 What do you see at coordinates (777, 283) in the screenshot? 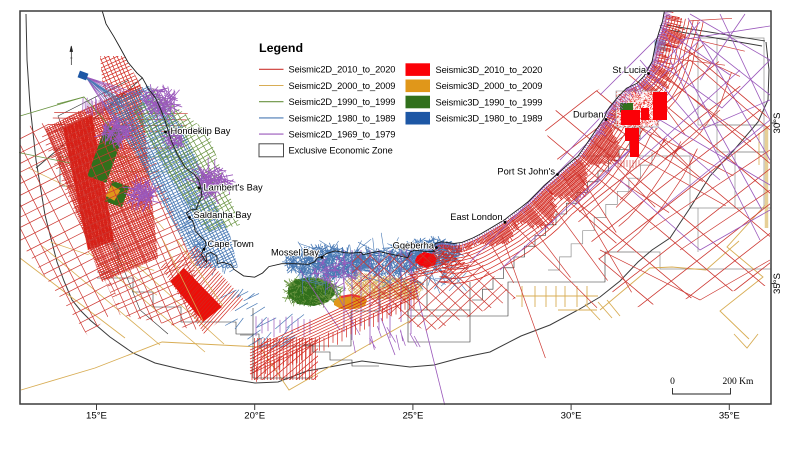
I see `svg-text: 35°S` at bounding box center [777, 283].